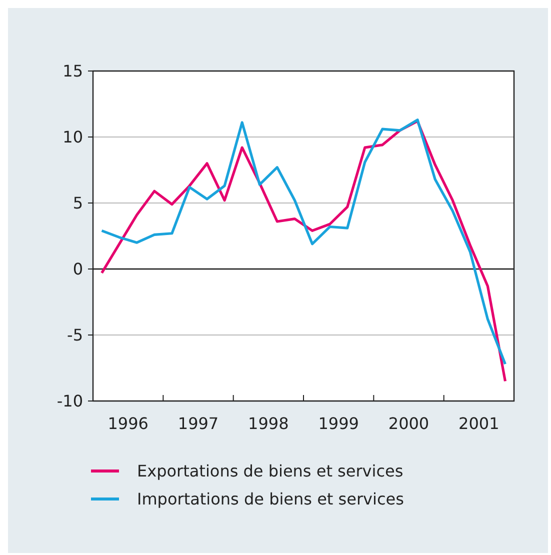  What do you see at coordinates (338, 423) in the screenshot?
I see `x-tick-label: 1999` at bounding box center [338, 423].